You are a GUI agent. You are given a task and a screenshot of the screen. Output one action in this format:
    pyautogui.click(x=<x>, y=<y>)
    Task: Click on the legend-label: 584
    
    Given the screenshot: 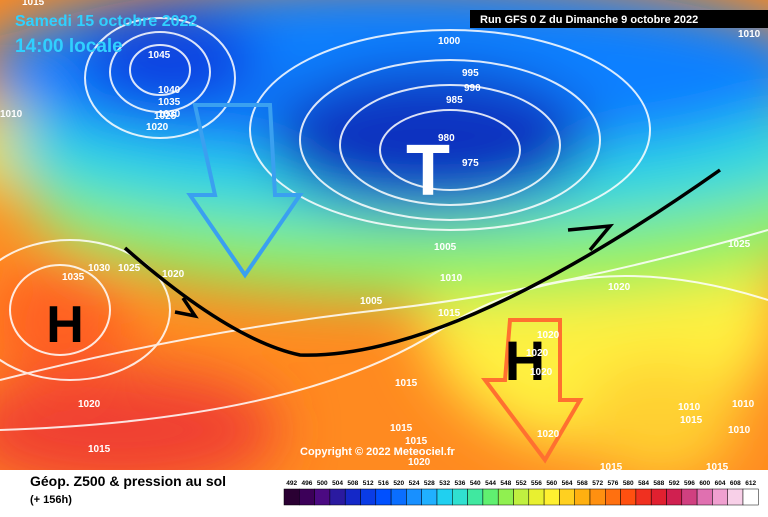 What is the action you would take?
    pyautogui.click(x=643, y=483)
    